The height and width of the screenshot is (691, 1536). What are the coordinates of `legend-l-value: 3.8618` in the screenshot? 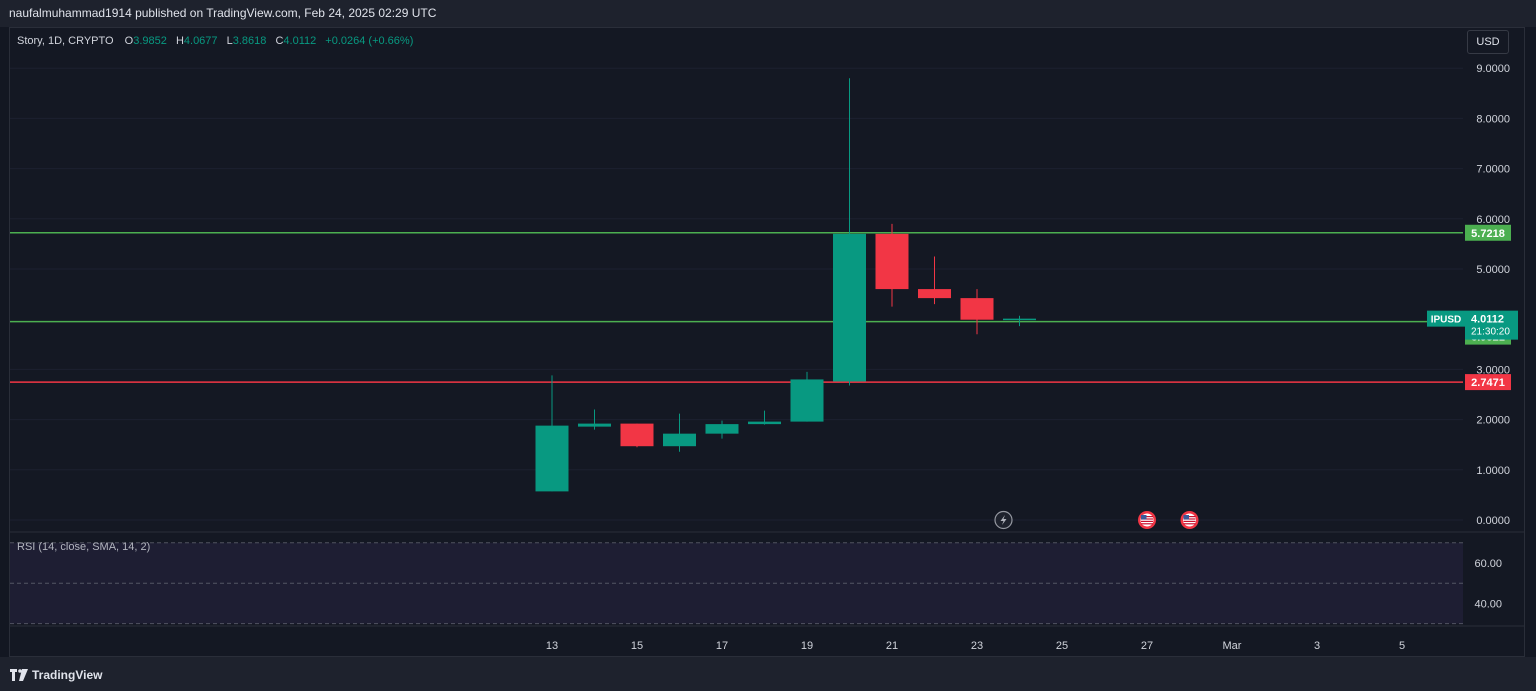 It's located at (250, 41).